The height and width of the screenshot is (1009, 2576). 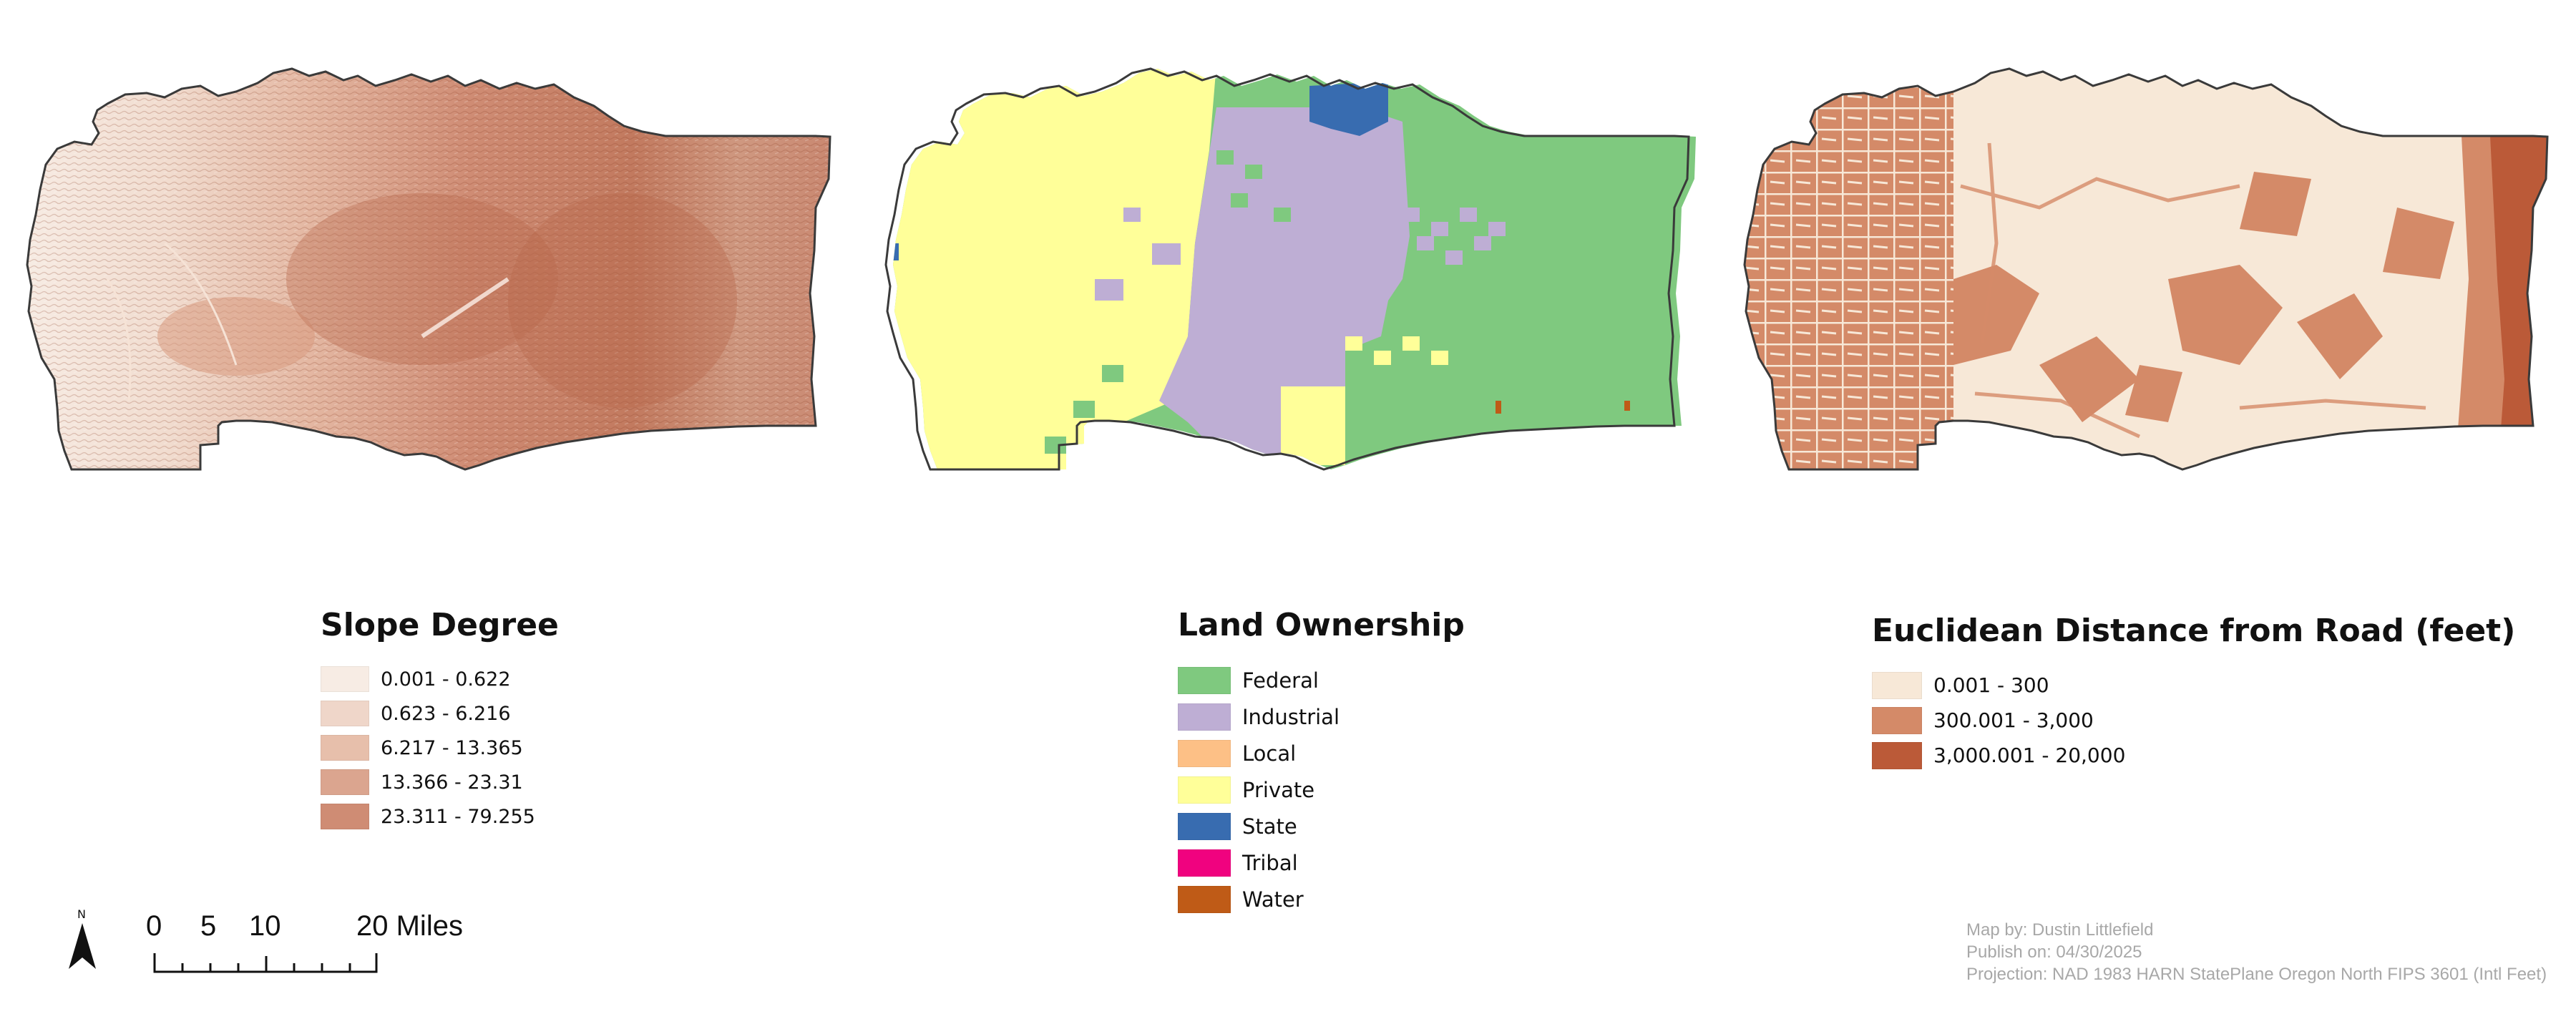 What do you see at coordinates (1321, 680) in the screenshot?
I see `legend-item: Federal` at bounding box center [1321, 680].